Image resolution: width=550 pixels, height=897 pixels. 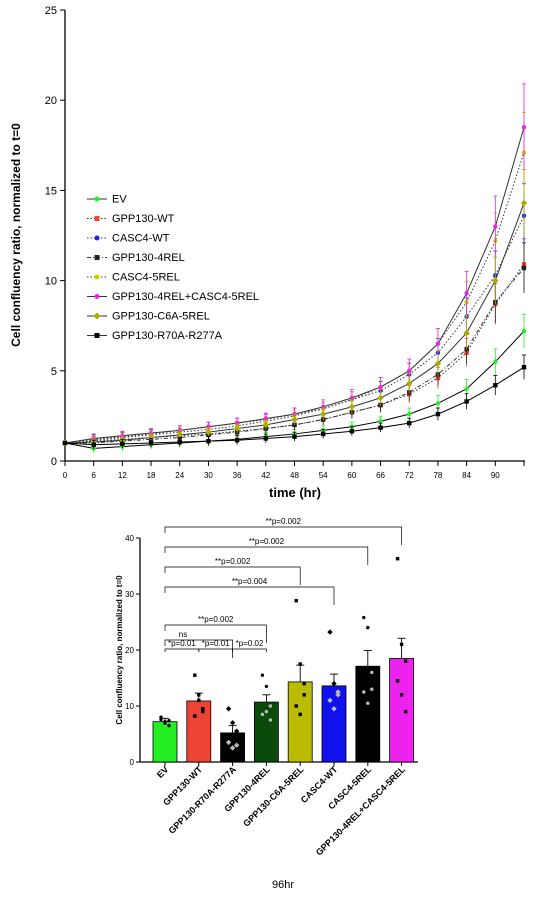 I want to click on bar-chart-y-ticks: 0 10 20 30 40, so click(x=132, y=650).